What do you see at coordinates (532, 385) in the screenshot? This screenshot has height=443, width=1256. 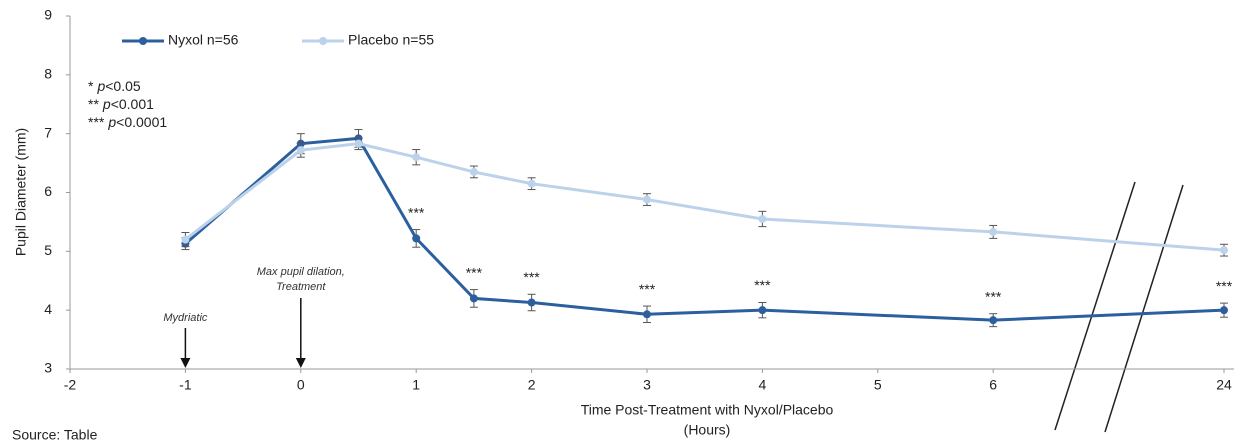 I see `x-tick-label: 2` at bounding box center [532, 385].